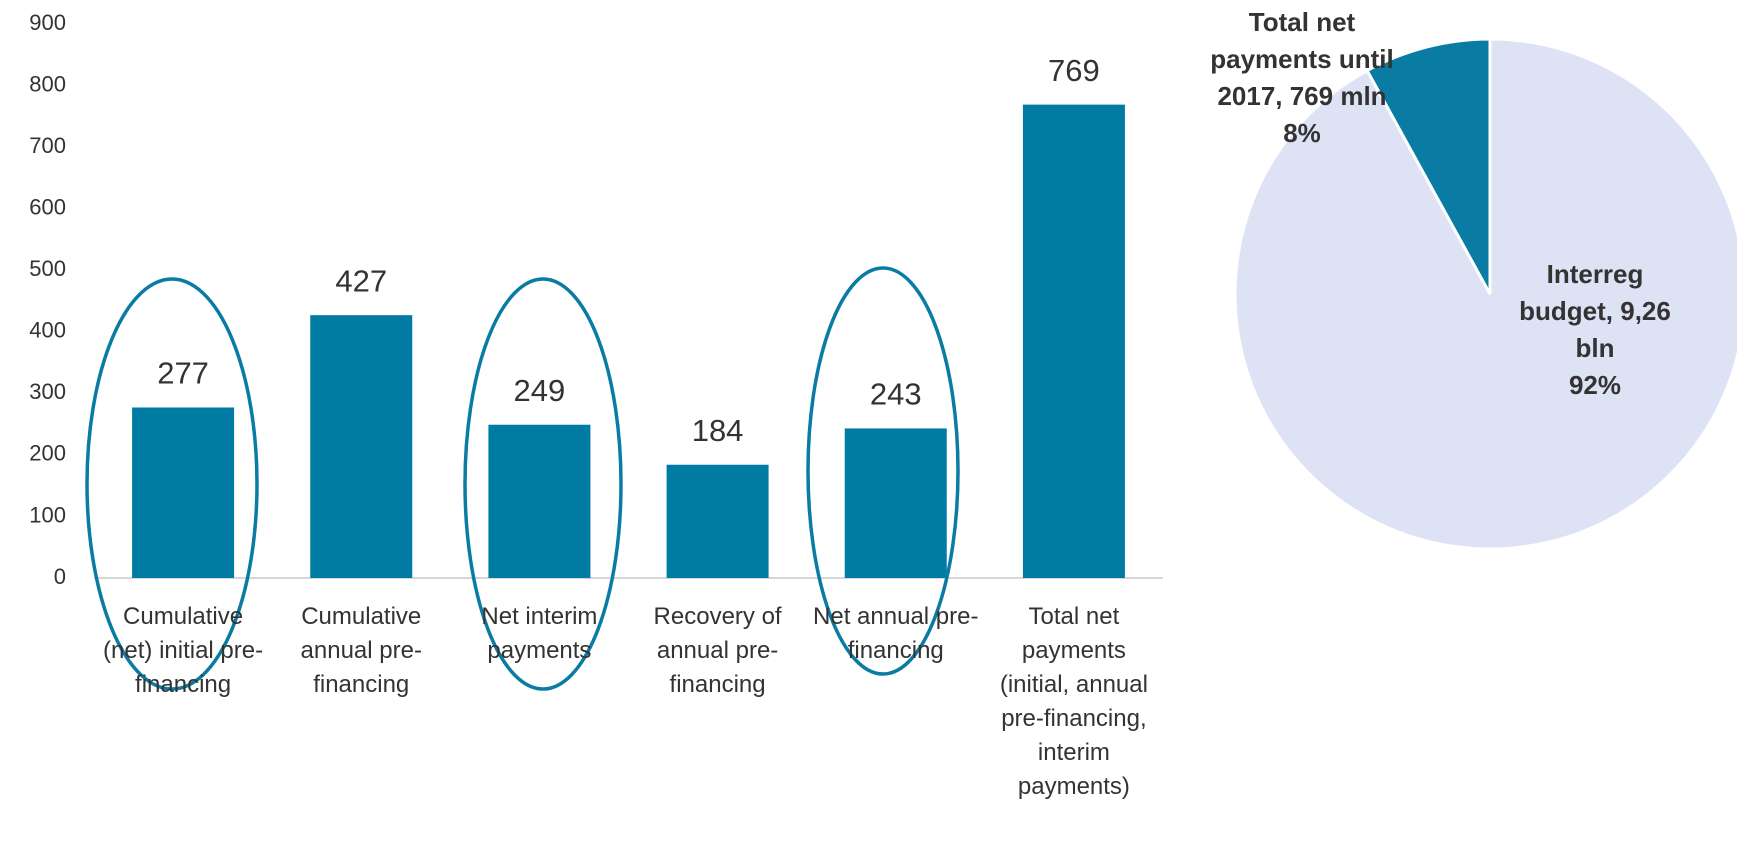 The image size is (1737, 841). Describe the element at coordinates (361, 650) in the screenshot. I see `x-tick-label: Cumulative annual pre-financing` at that location.